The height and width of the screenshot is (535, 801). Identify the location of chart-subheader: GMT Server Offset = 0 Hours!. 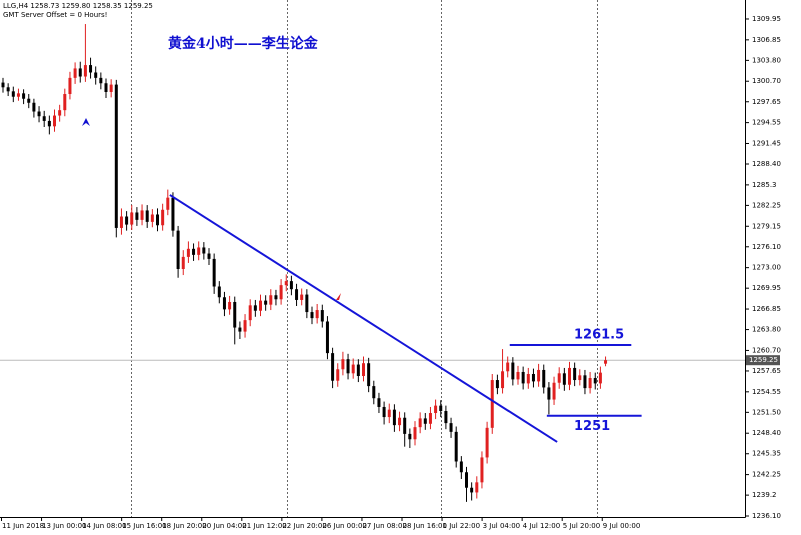
(55, 15).